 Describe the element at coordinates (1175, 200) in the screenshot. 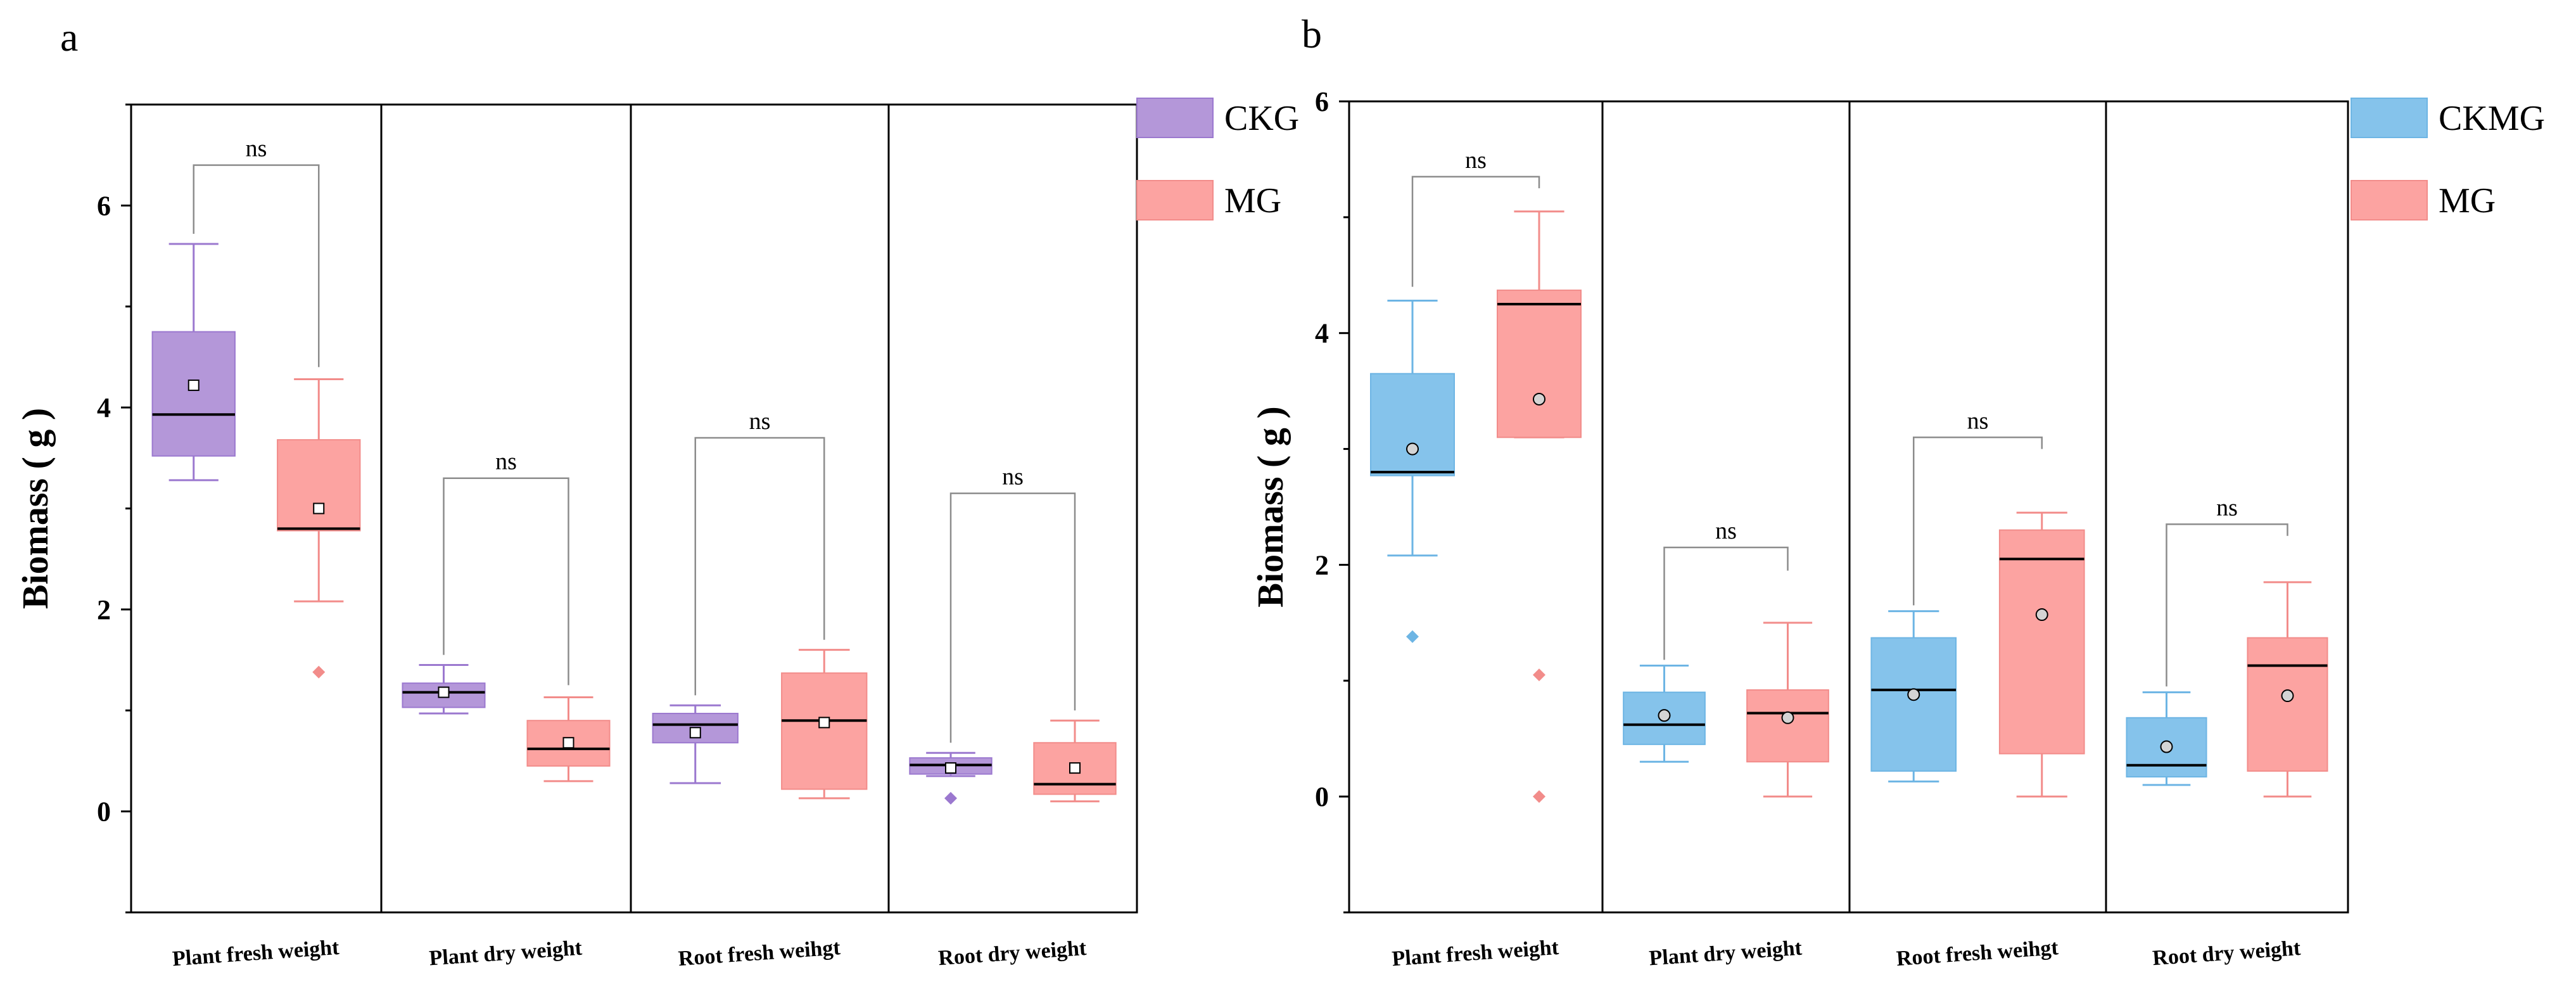

I see `legend-swatch-MG` at that location.